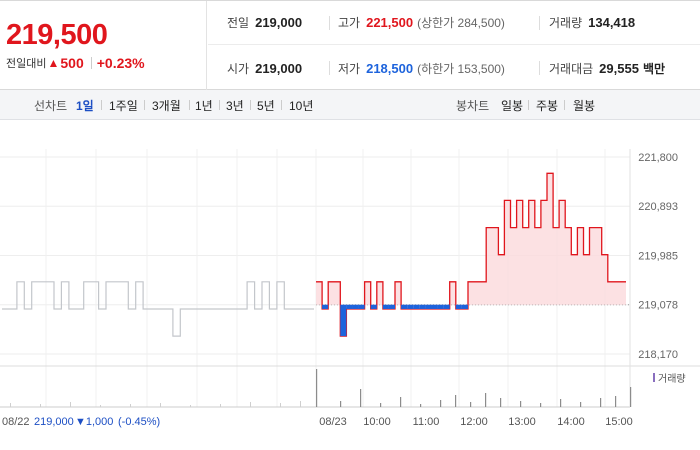 Image resolution: width=700 pixels, height=450 pixels. I want to click on x-tick-label: 13:00, so click(522, 422).